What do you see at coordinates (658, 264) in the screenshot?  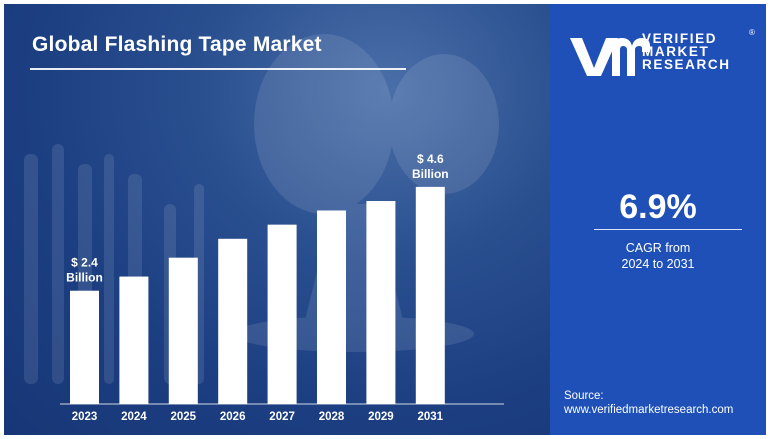 I see `cagr-label-line-2: 2024 to 2031` at bounding box center [658, 264].